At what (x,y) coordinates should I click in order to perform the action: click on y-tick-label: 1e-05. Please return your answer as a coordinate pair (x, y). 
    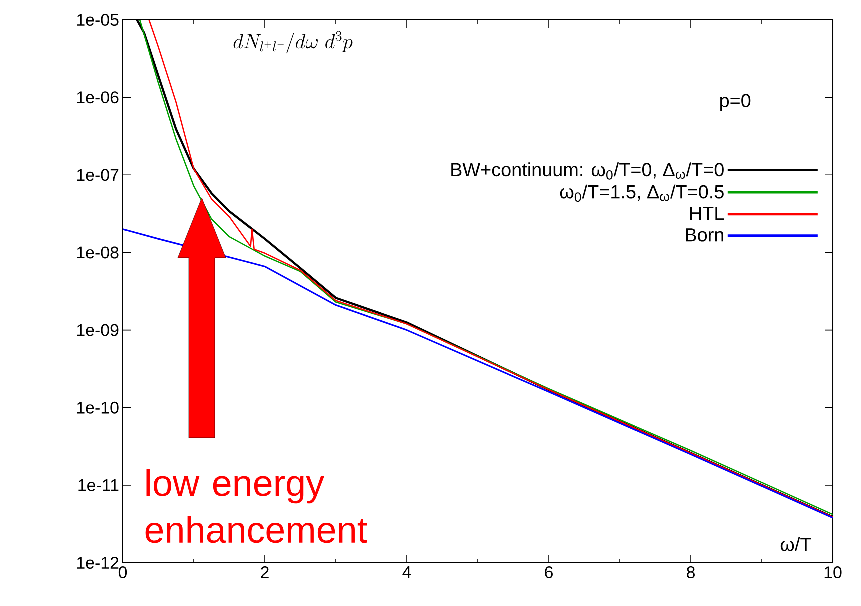
    Looking at the image, I should click on (98, 20).